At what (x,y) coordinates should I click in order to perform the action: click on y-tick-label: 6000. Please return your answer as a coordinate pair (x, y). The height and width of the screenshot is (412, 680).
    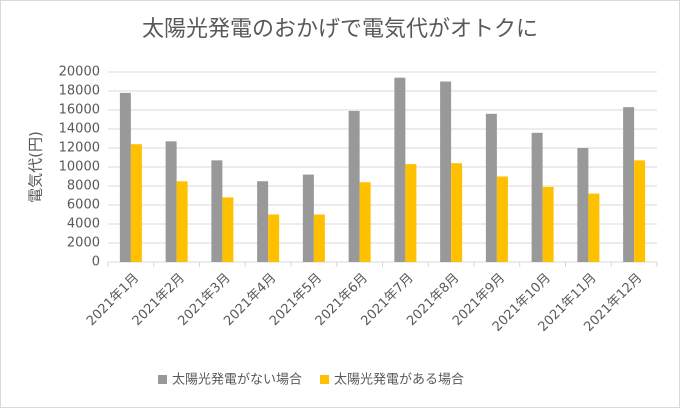
    Looking at the image, I should click on (83, 205).